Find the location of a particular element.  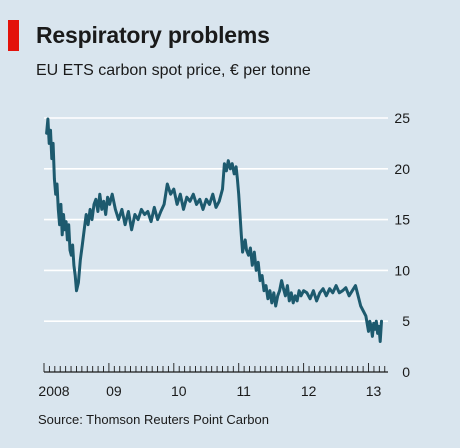

x-tick-label-11: 11 is located at coordinates (243, 391).